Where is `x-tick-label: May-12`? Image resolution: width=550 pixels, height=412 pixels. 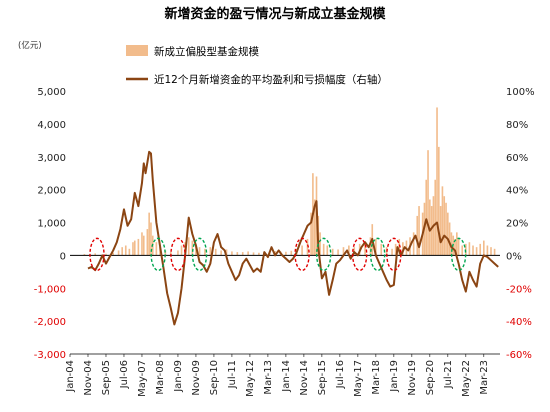
x-tick-label: May-12 is located at coordinates (250, 378).